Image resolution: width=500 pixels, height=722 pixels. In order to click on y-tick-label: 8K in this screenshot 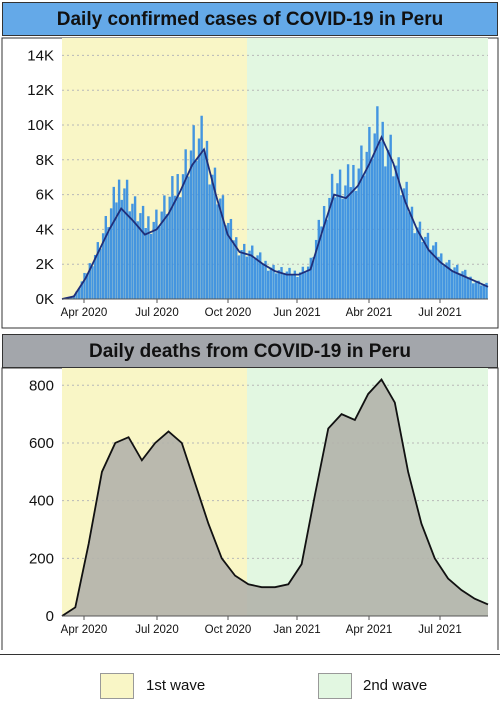, I will do `click(45, 160)`.